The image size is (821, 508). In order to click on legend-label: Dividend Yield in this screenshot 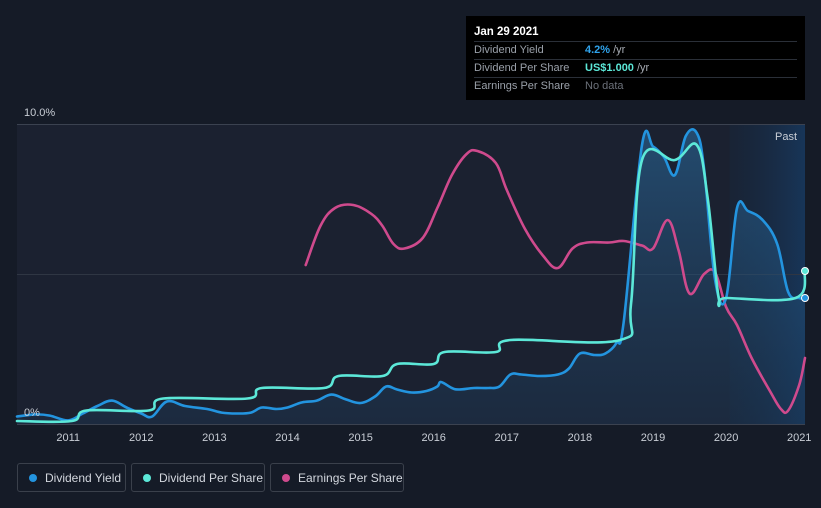, I will do `click(83, 477)`.